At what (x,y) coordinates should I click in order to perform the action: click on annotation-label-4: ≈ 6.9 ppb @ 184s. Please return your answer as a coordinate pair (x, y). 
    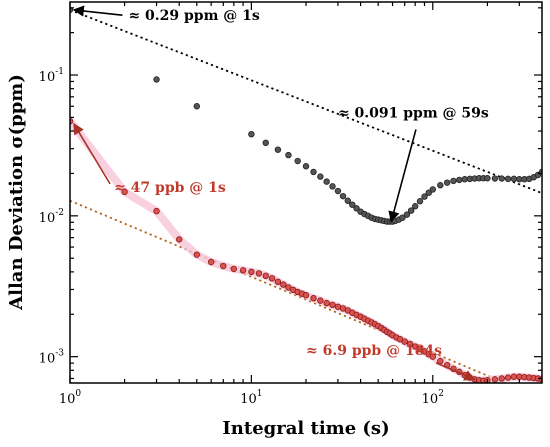
    Looking at the image, I should click on (374, 351).